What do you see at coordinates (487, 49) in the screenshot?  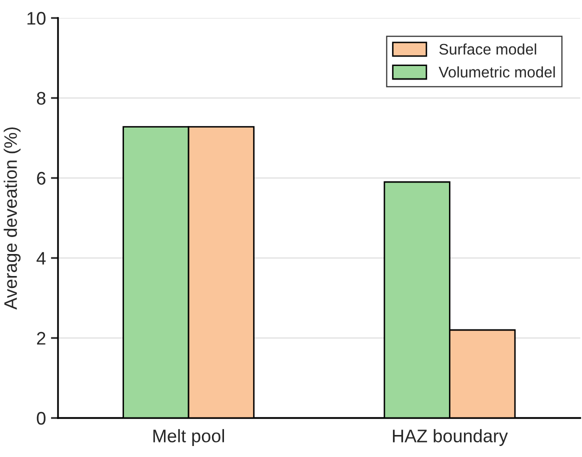 I see `legend-label: Surface model` at bounding box center [487, 49].